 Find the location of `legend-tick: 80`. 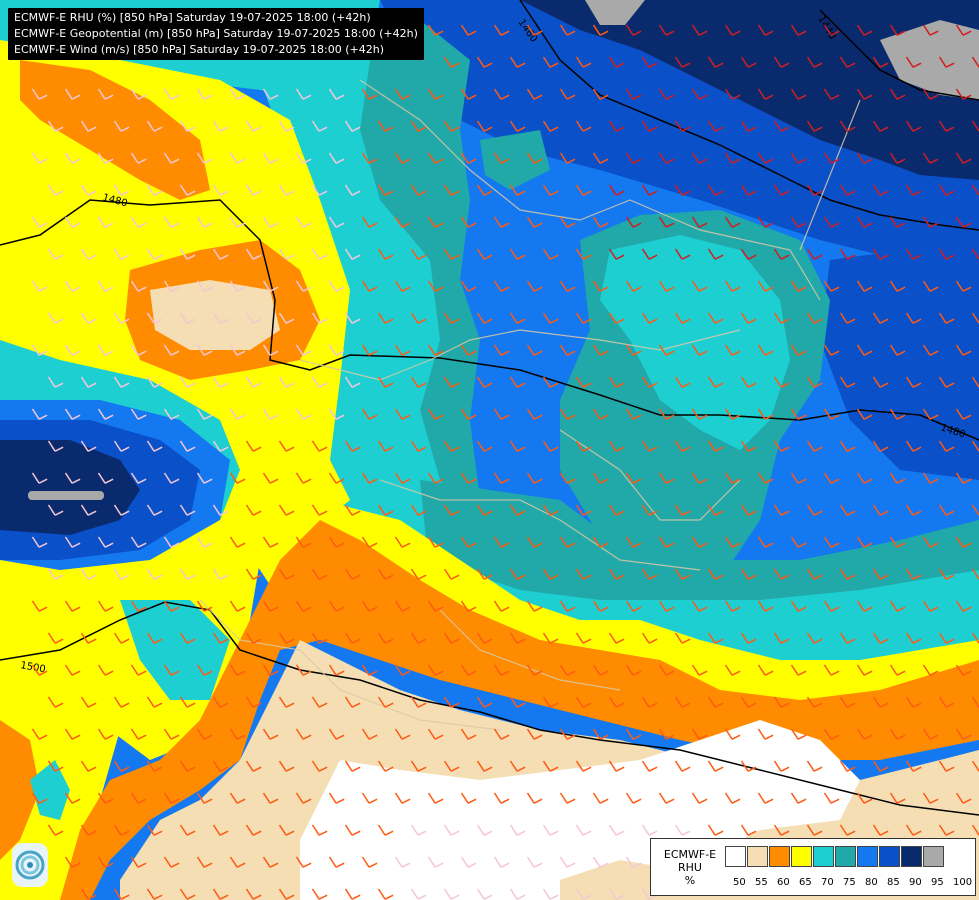

legend-tick: 80 is located at coordinates (871, 882).